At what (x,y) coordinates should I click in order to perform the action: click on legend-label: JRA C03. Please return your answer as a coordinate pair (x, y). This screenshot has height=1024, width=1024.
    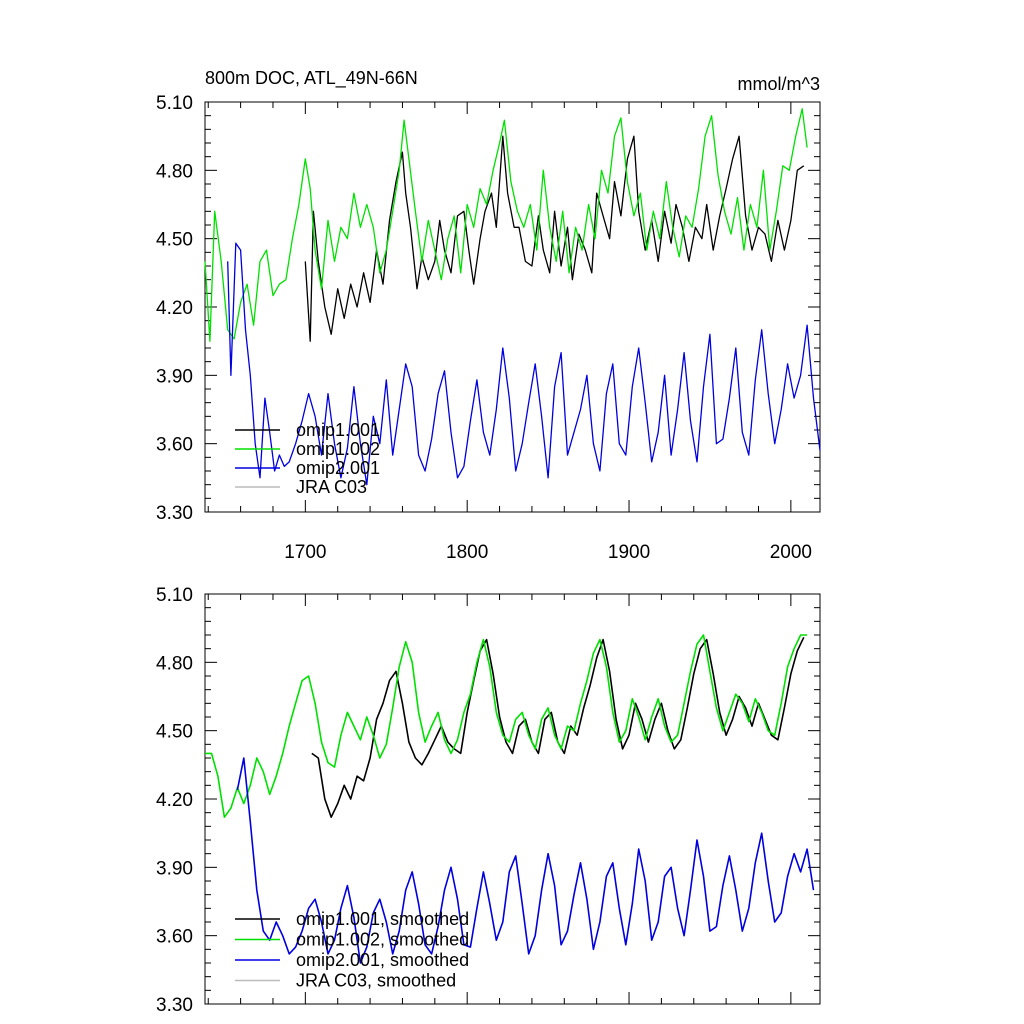
    Looking at the image, I should click on (331, 487).